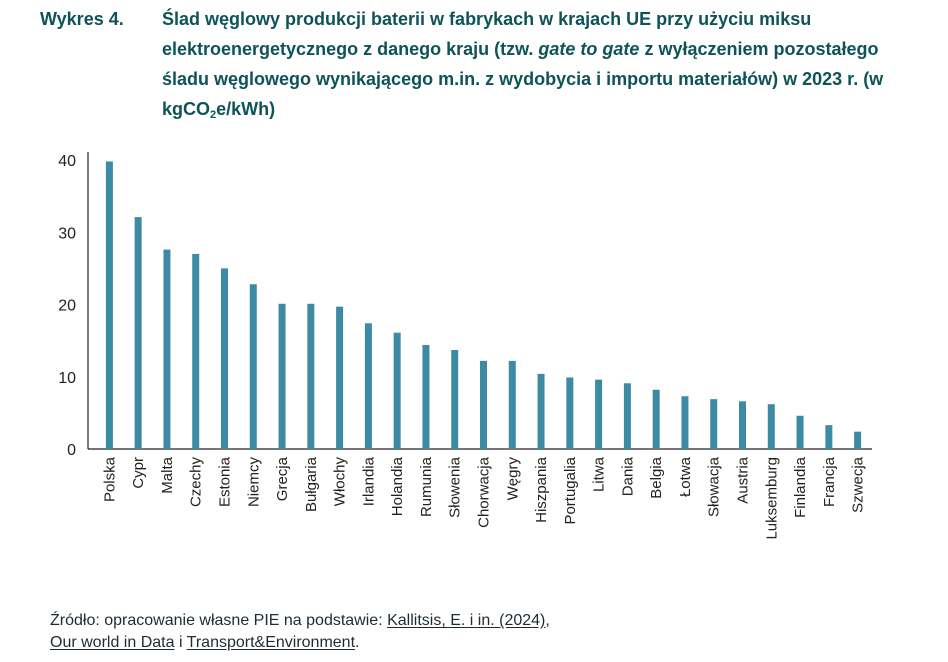  I want to click on source-link-our-world-in-data: Our world in Data, so click(112, 642).